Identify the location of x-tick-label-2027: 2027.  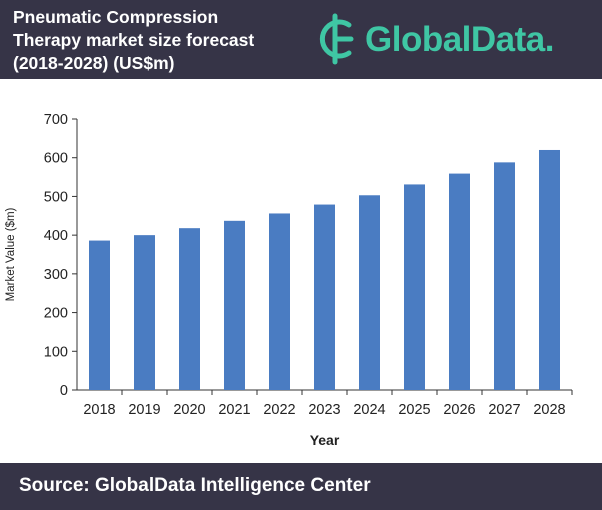
(504, 410).